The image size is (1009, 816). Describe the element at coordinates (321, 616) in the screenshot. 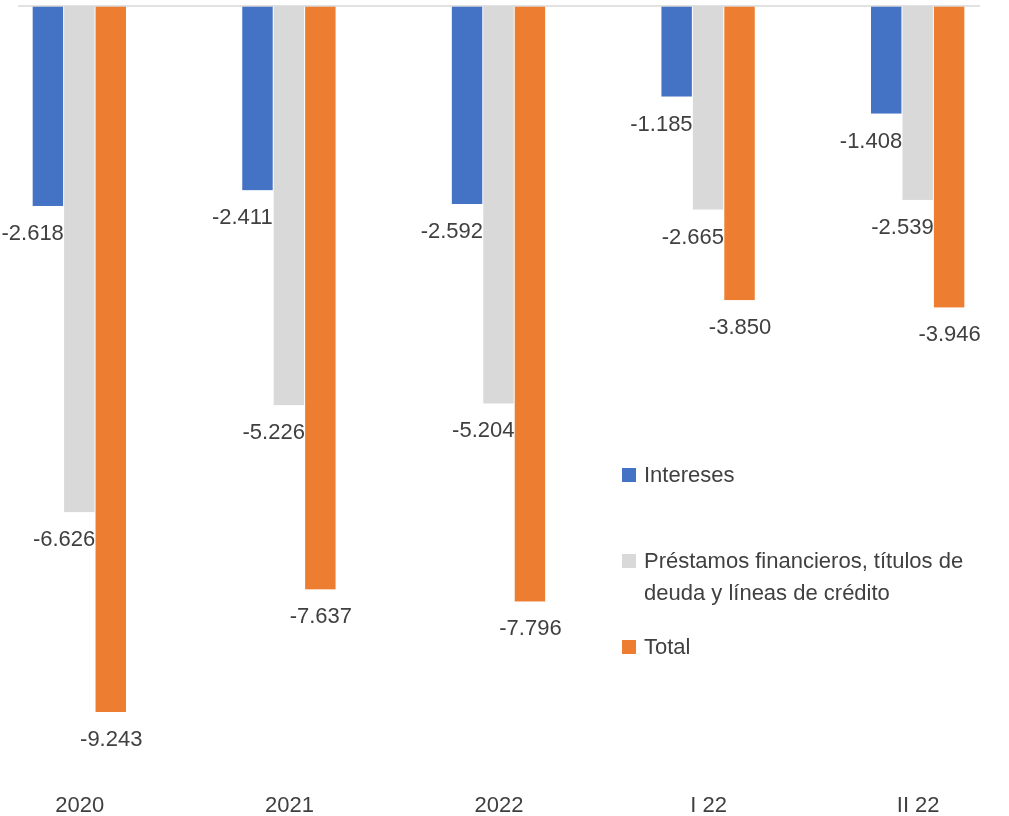

I see `data-label: -7.637` at that location.